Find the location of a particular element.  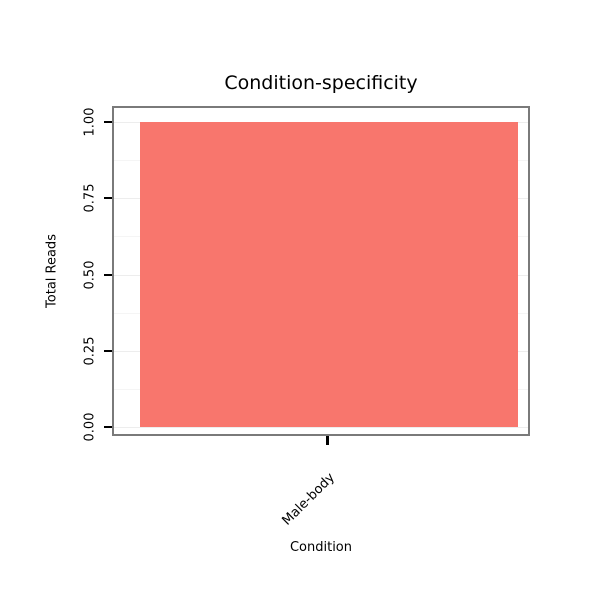

y-tick-label: 0.00 is located at coordinates (90, 427).